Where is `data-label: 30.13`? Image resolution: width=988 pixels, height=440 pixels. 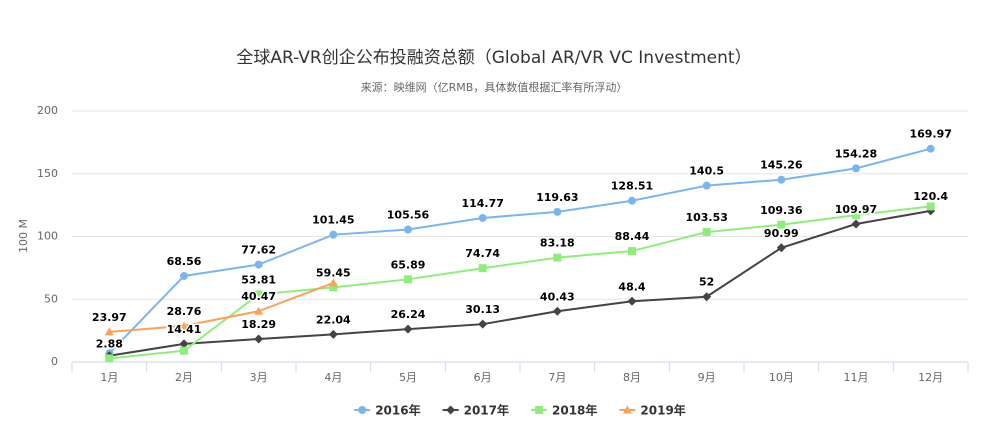
data-label: 30.13 is located at coordinates (482, 309).